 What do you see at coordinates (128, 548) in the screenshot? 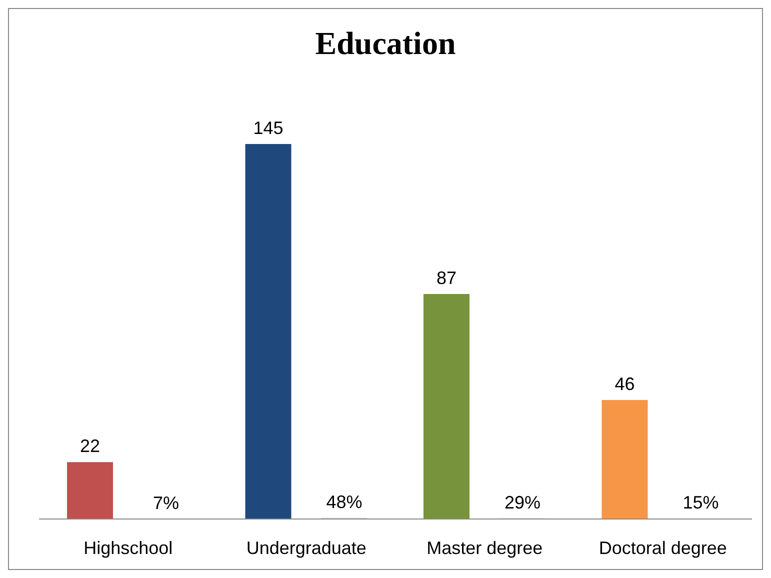
I see `x-tick-label: Highschool` at bounding box center [128, 548].